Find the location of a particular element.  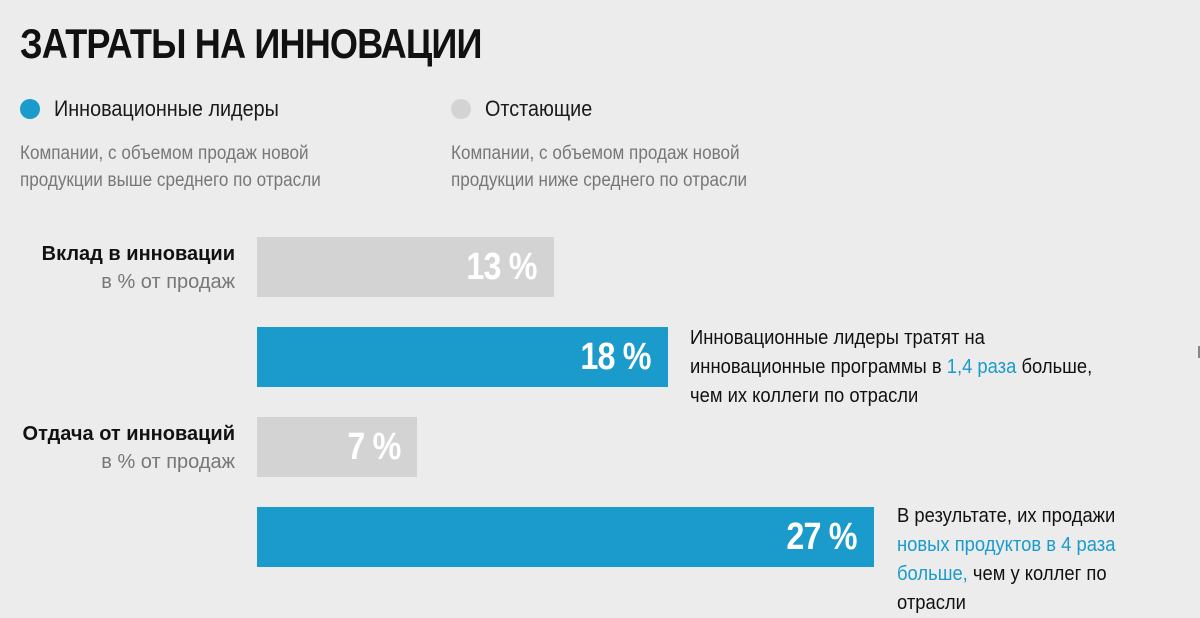

bar-value-label: 18 % is located at coordinates (616, 356).